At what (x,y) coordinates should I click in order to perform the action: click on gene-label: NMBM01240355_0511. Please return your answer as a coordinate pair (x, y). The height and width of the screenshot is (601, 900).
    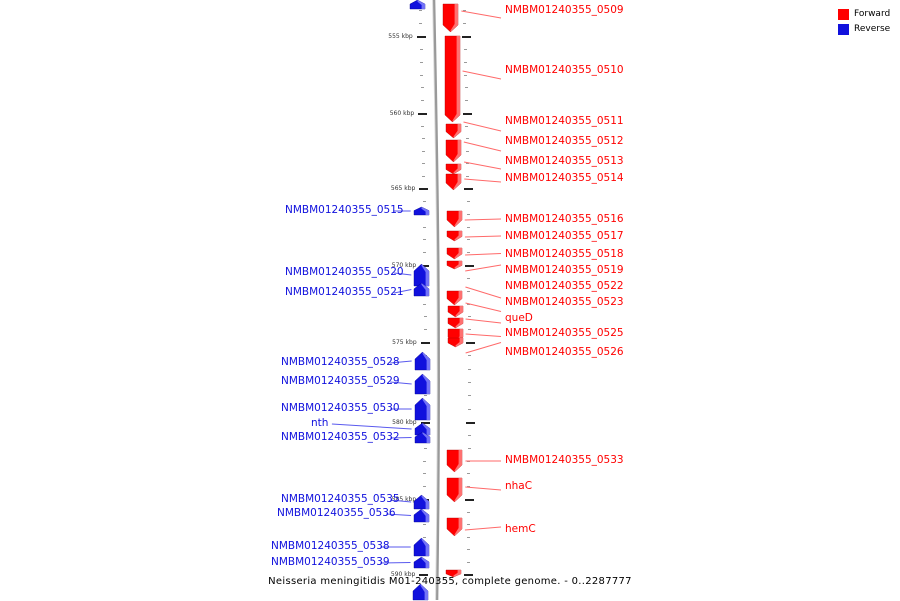
    Looking at the image, I should click on (564, 121).